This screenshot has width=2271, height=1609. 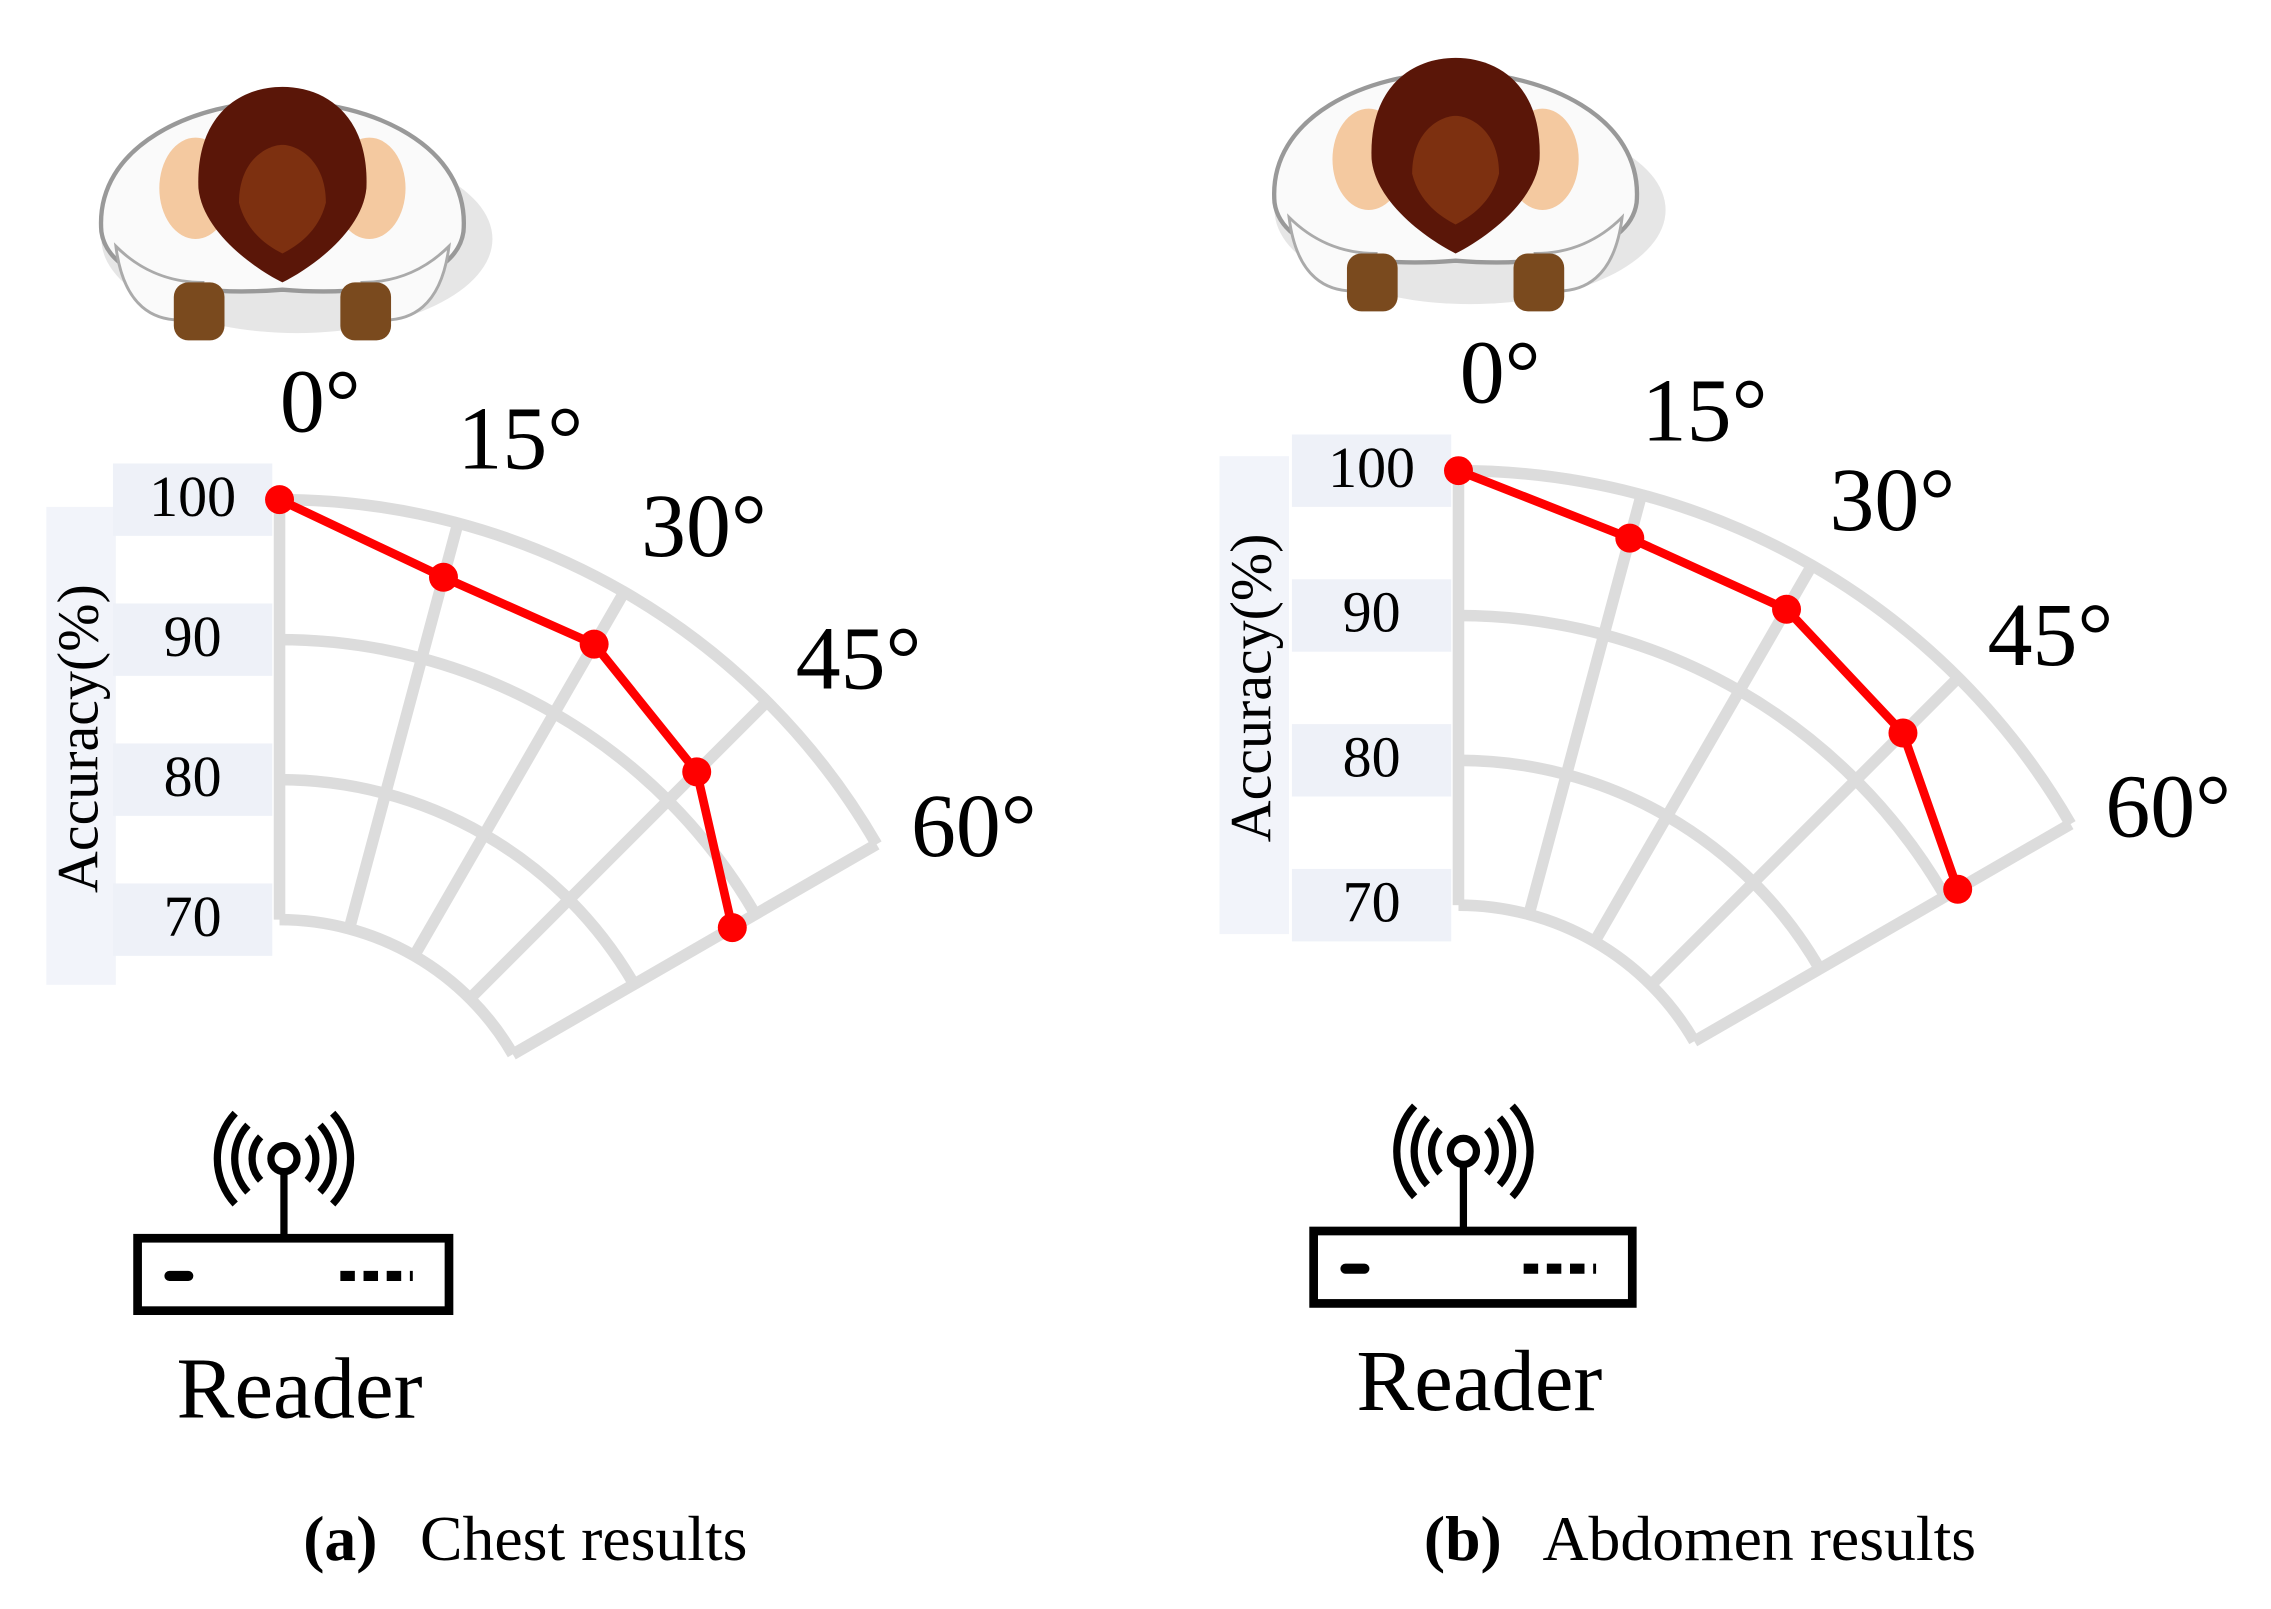 I want to click on caption: Abdomen results, so click(x=1759, y=1538).